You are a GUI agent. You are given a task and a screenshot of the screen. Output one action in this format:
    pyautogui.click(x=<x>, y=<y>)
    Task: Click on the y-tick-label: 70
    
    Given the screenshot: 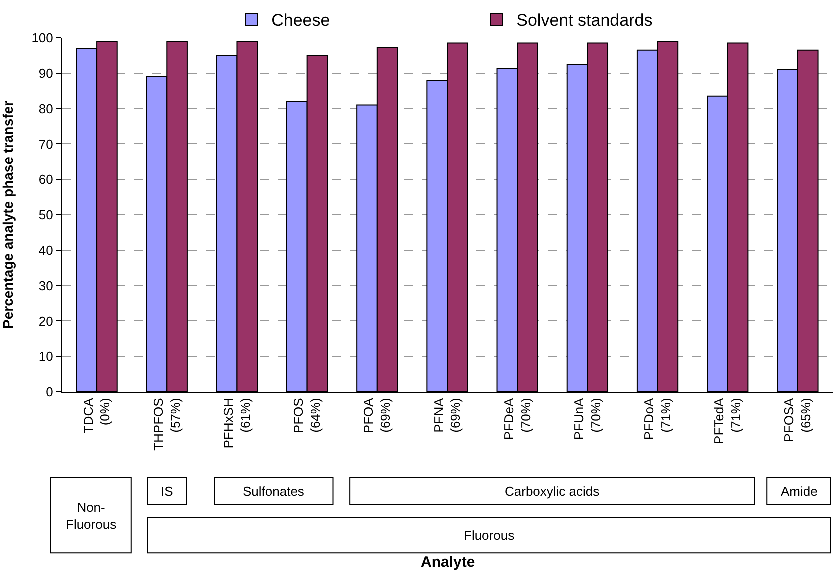 What is the action you would take?
    pyautogui.click(x=46, y=144)
    